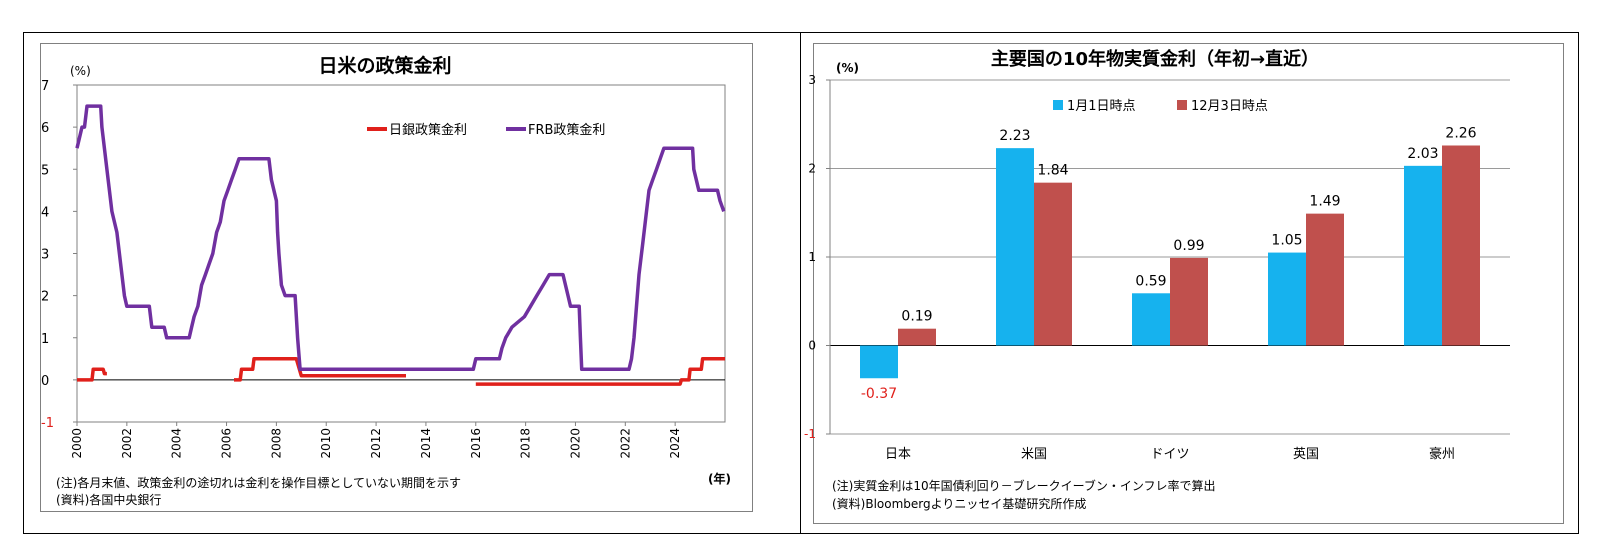 Image resolution: width=1600 pixels, height=556 pixels. I want to click on data-label: 2.26, so click(1460, 133).